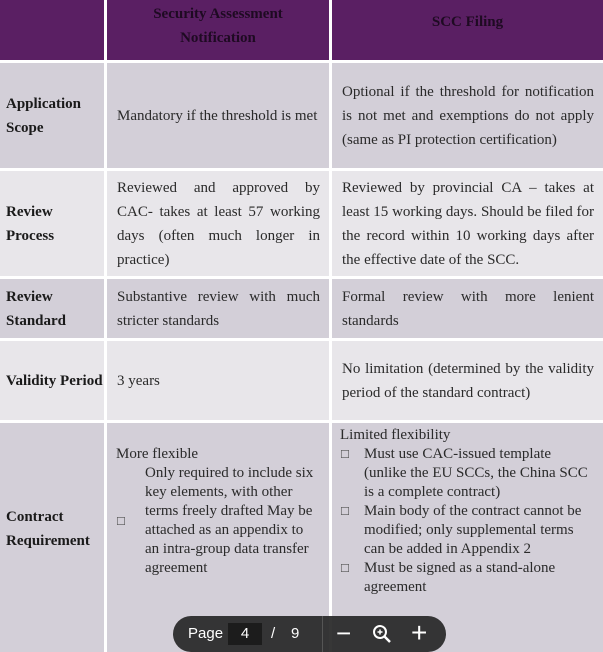 The height and width of the screenshot is (652, 603). Describe the element at coordinates (395, 435) in the screenshot. I see `cell-intro: Limited flexibility` at that location.